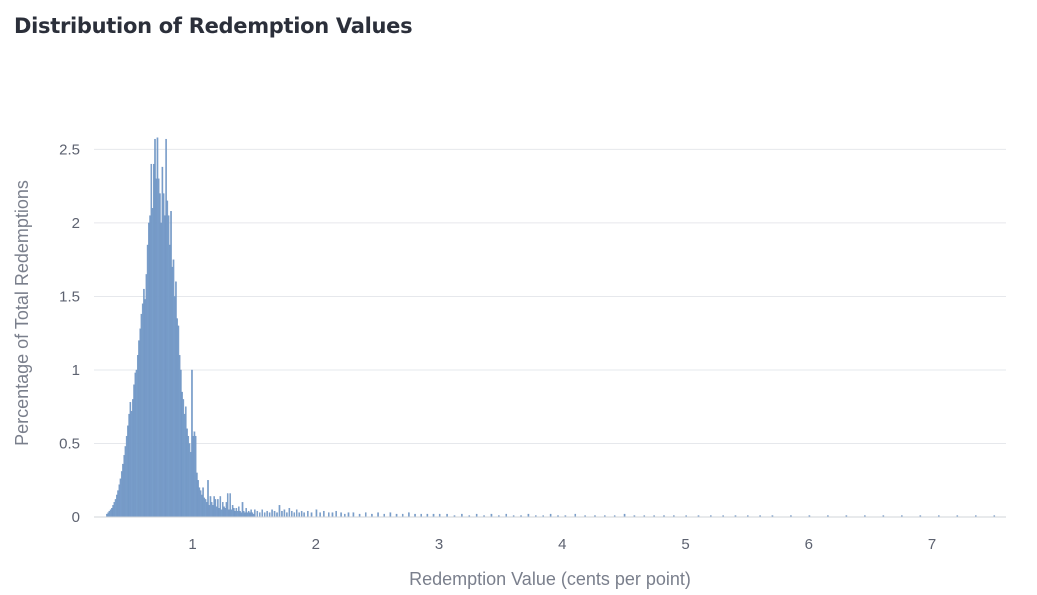  Describe the element at coordinates (550, 579) in the screenshot. I see `x-axis-title: Redemption Value (cents per point)` at that location.